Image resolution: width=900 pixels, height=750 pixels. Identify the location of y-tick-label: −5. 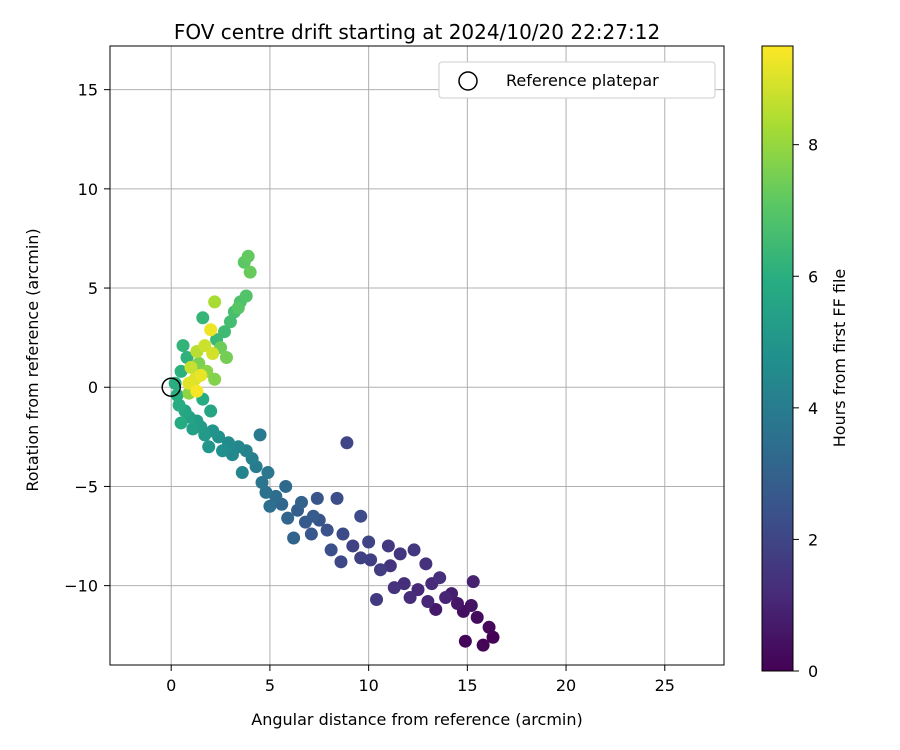
(86, 486).